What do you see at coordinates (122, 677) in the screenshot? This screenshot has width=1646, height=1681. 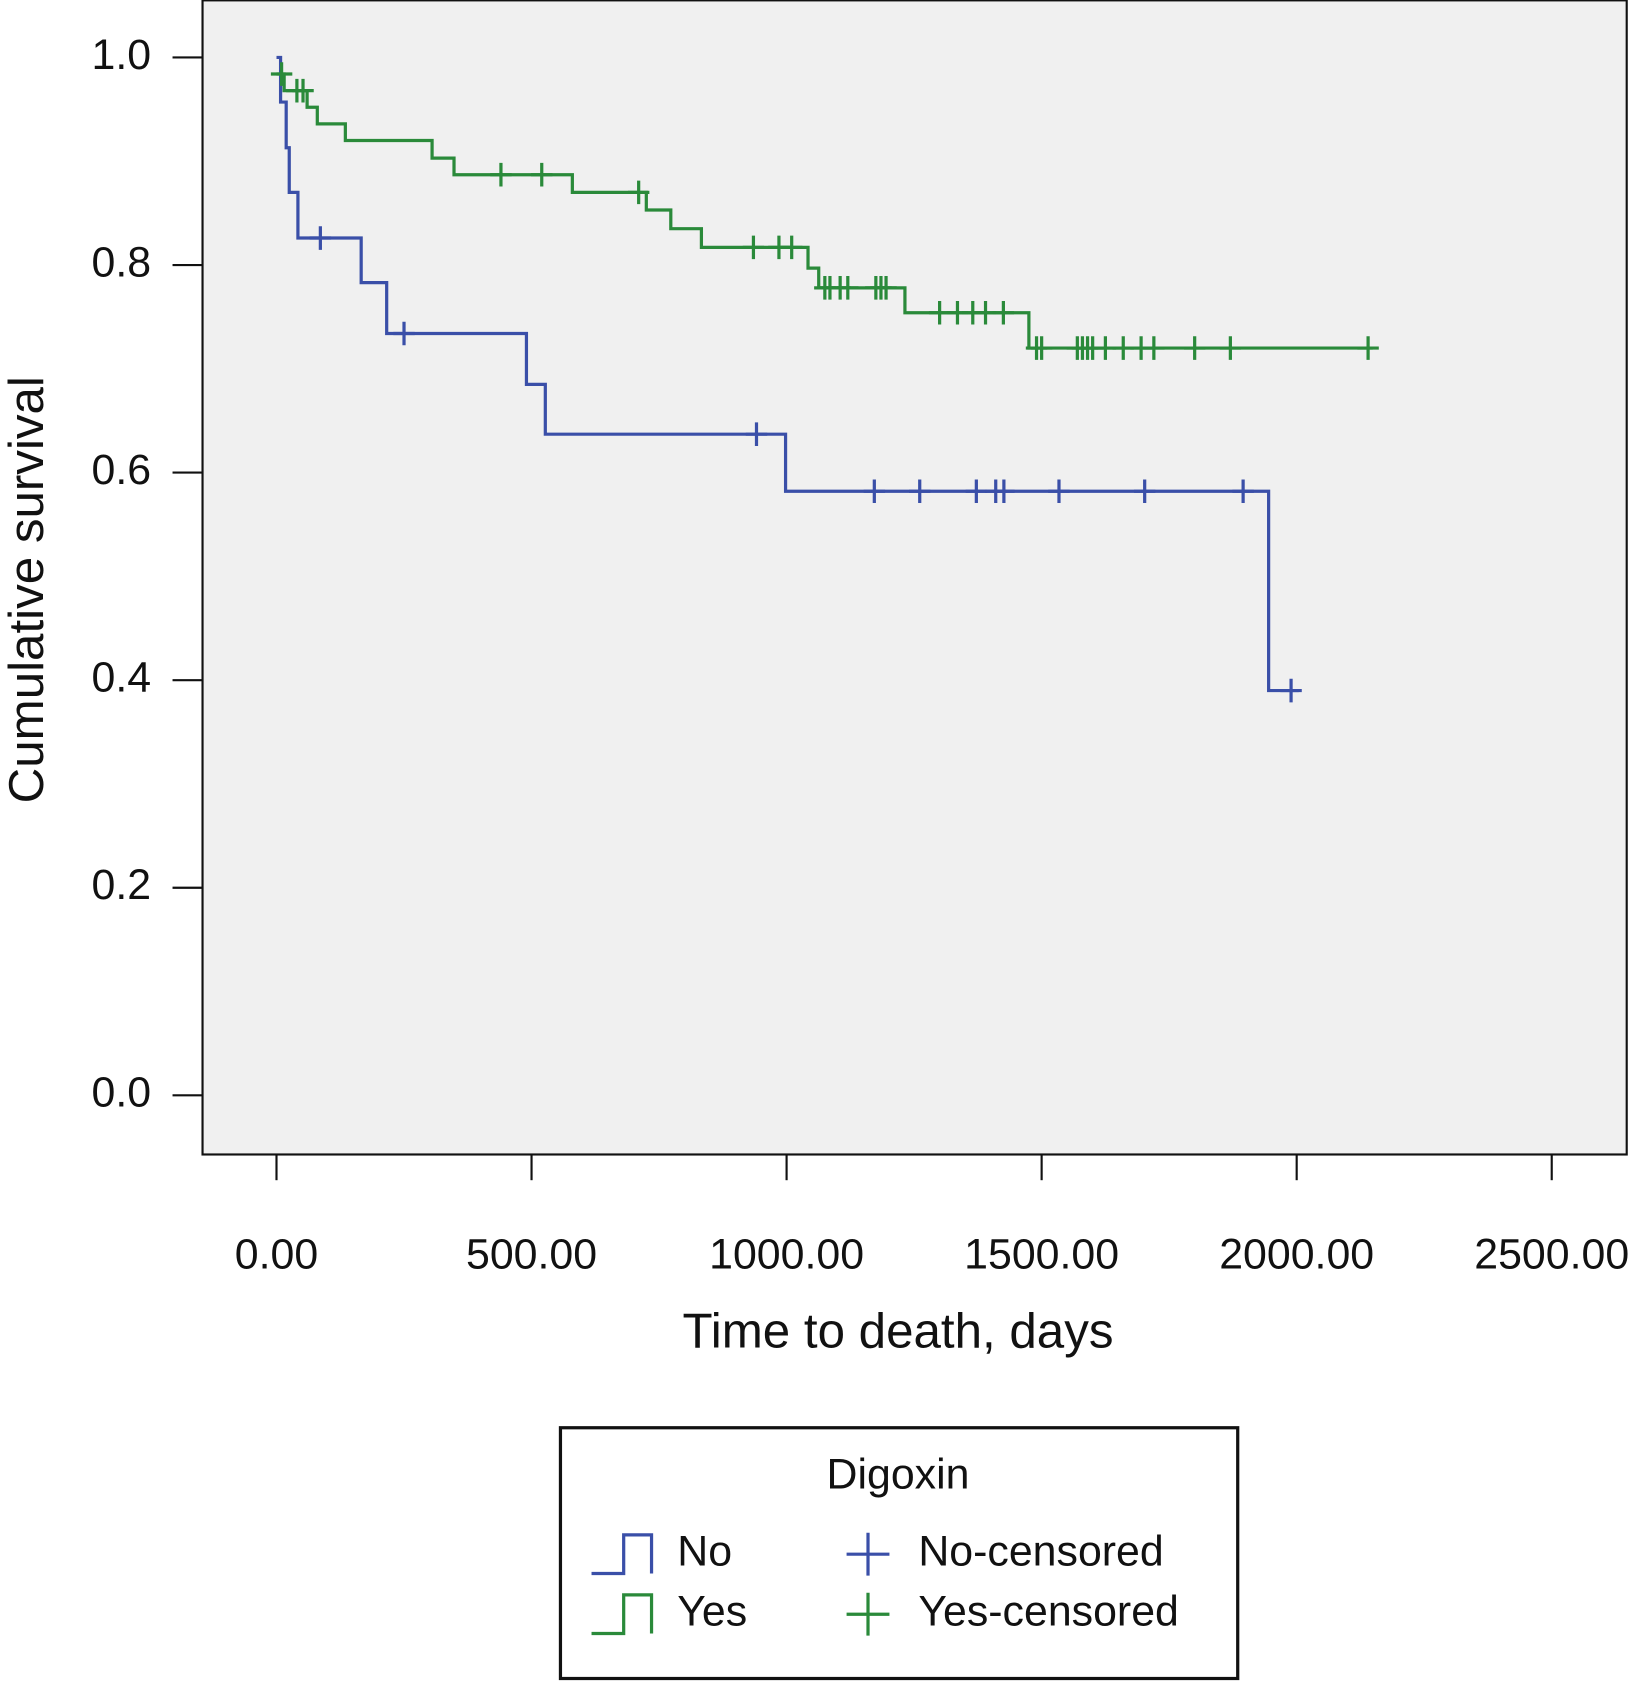 I see `y-tick-label: 0.4` at bounding box center [122, 677].